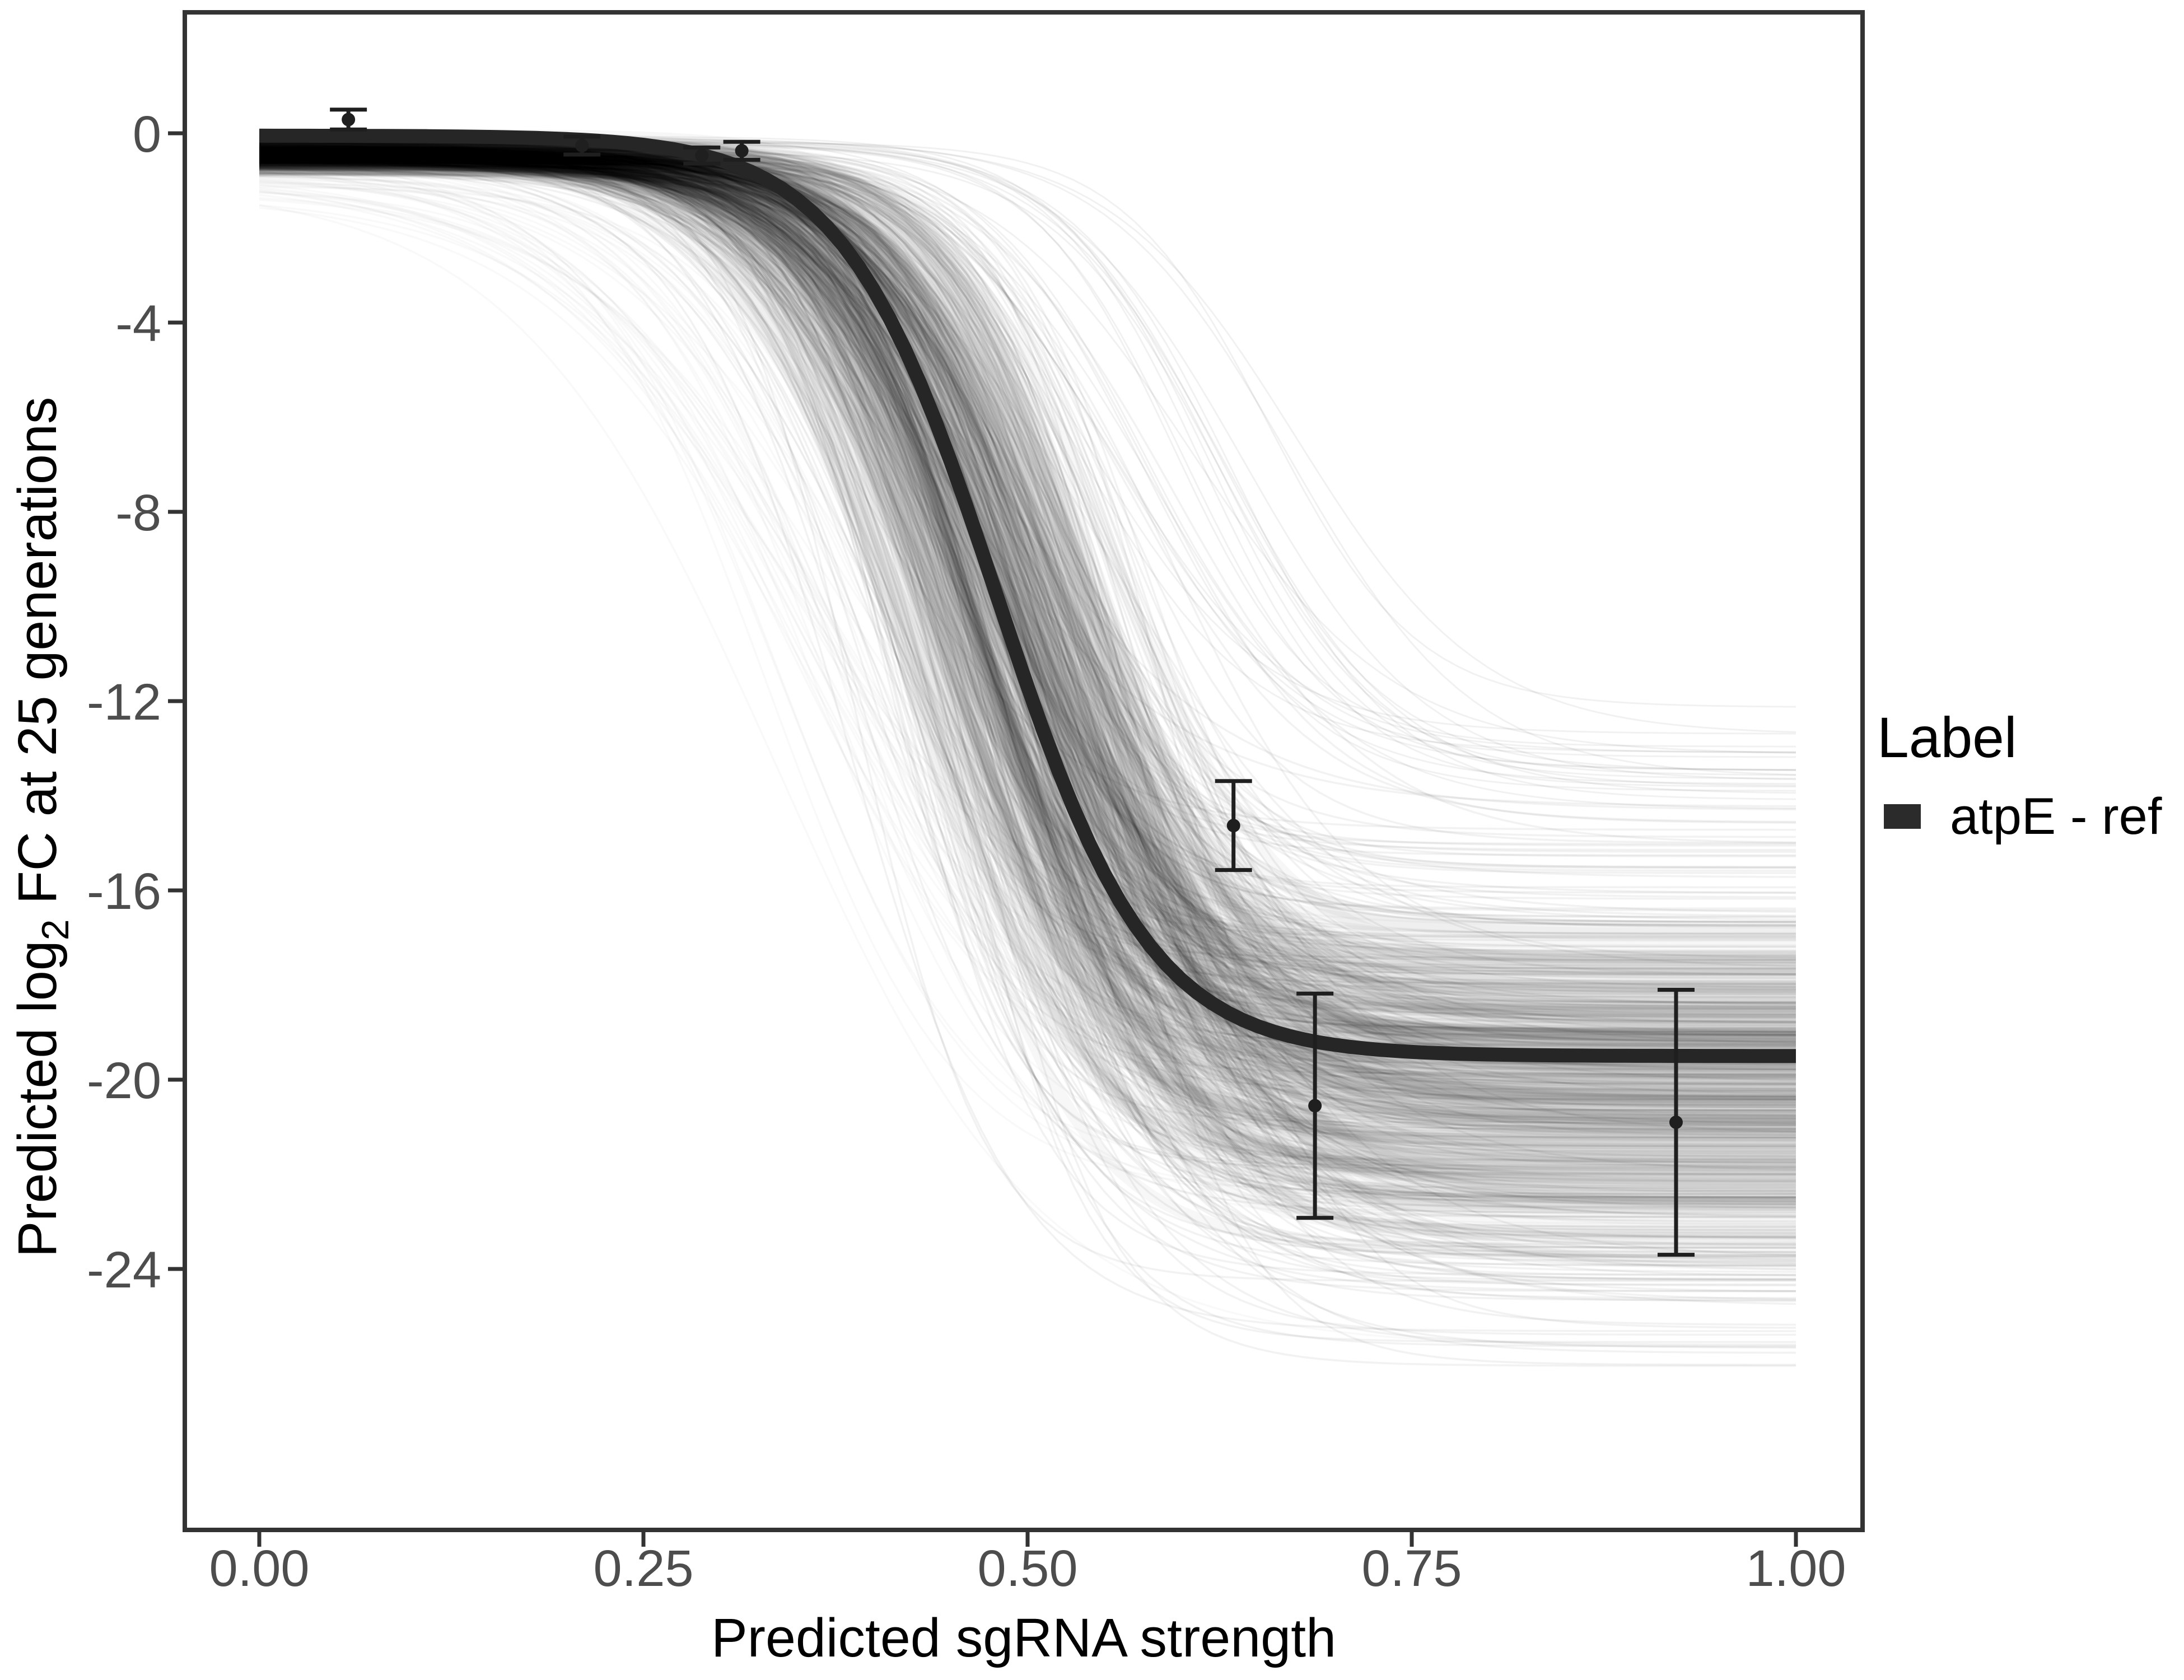 The width and height of the screenshot is (2184, 1680). What do you see at coordinates (138, 324) in the screenshot?
I see `y-tick-label: -4` at bounding box center [138, 324].